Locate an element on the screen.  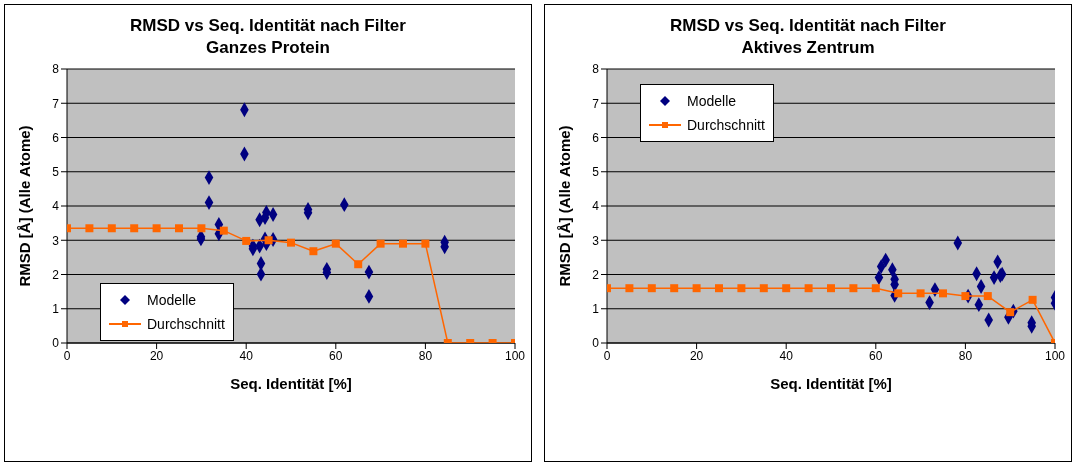
chart-subtitle: Aktives Zentrum is located at coordinates (808, 48).